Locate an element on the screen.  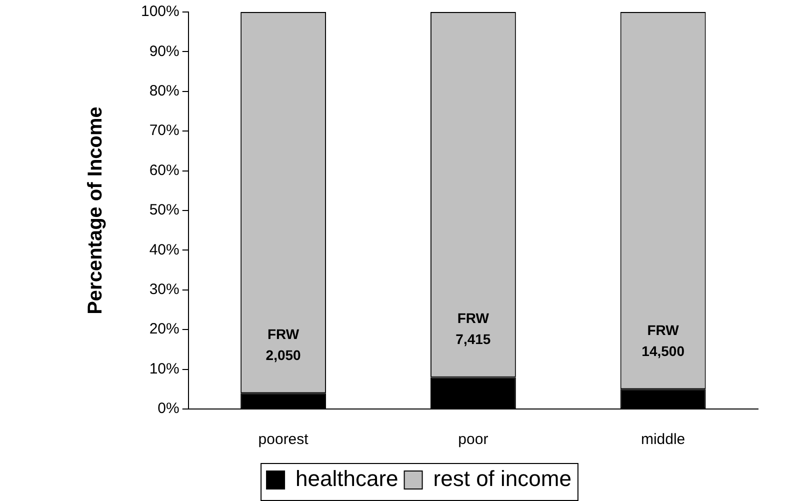
y-tick-label: 50% is located at coordinates (164, 210).